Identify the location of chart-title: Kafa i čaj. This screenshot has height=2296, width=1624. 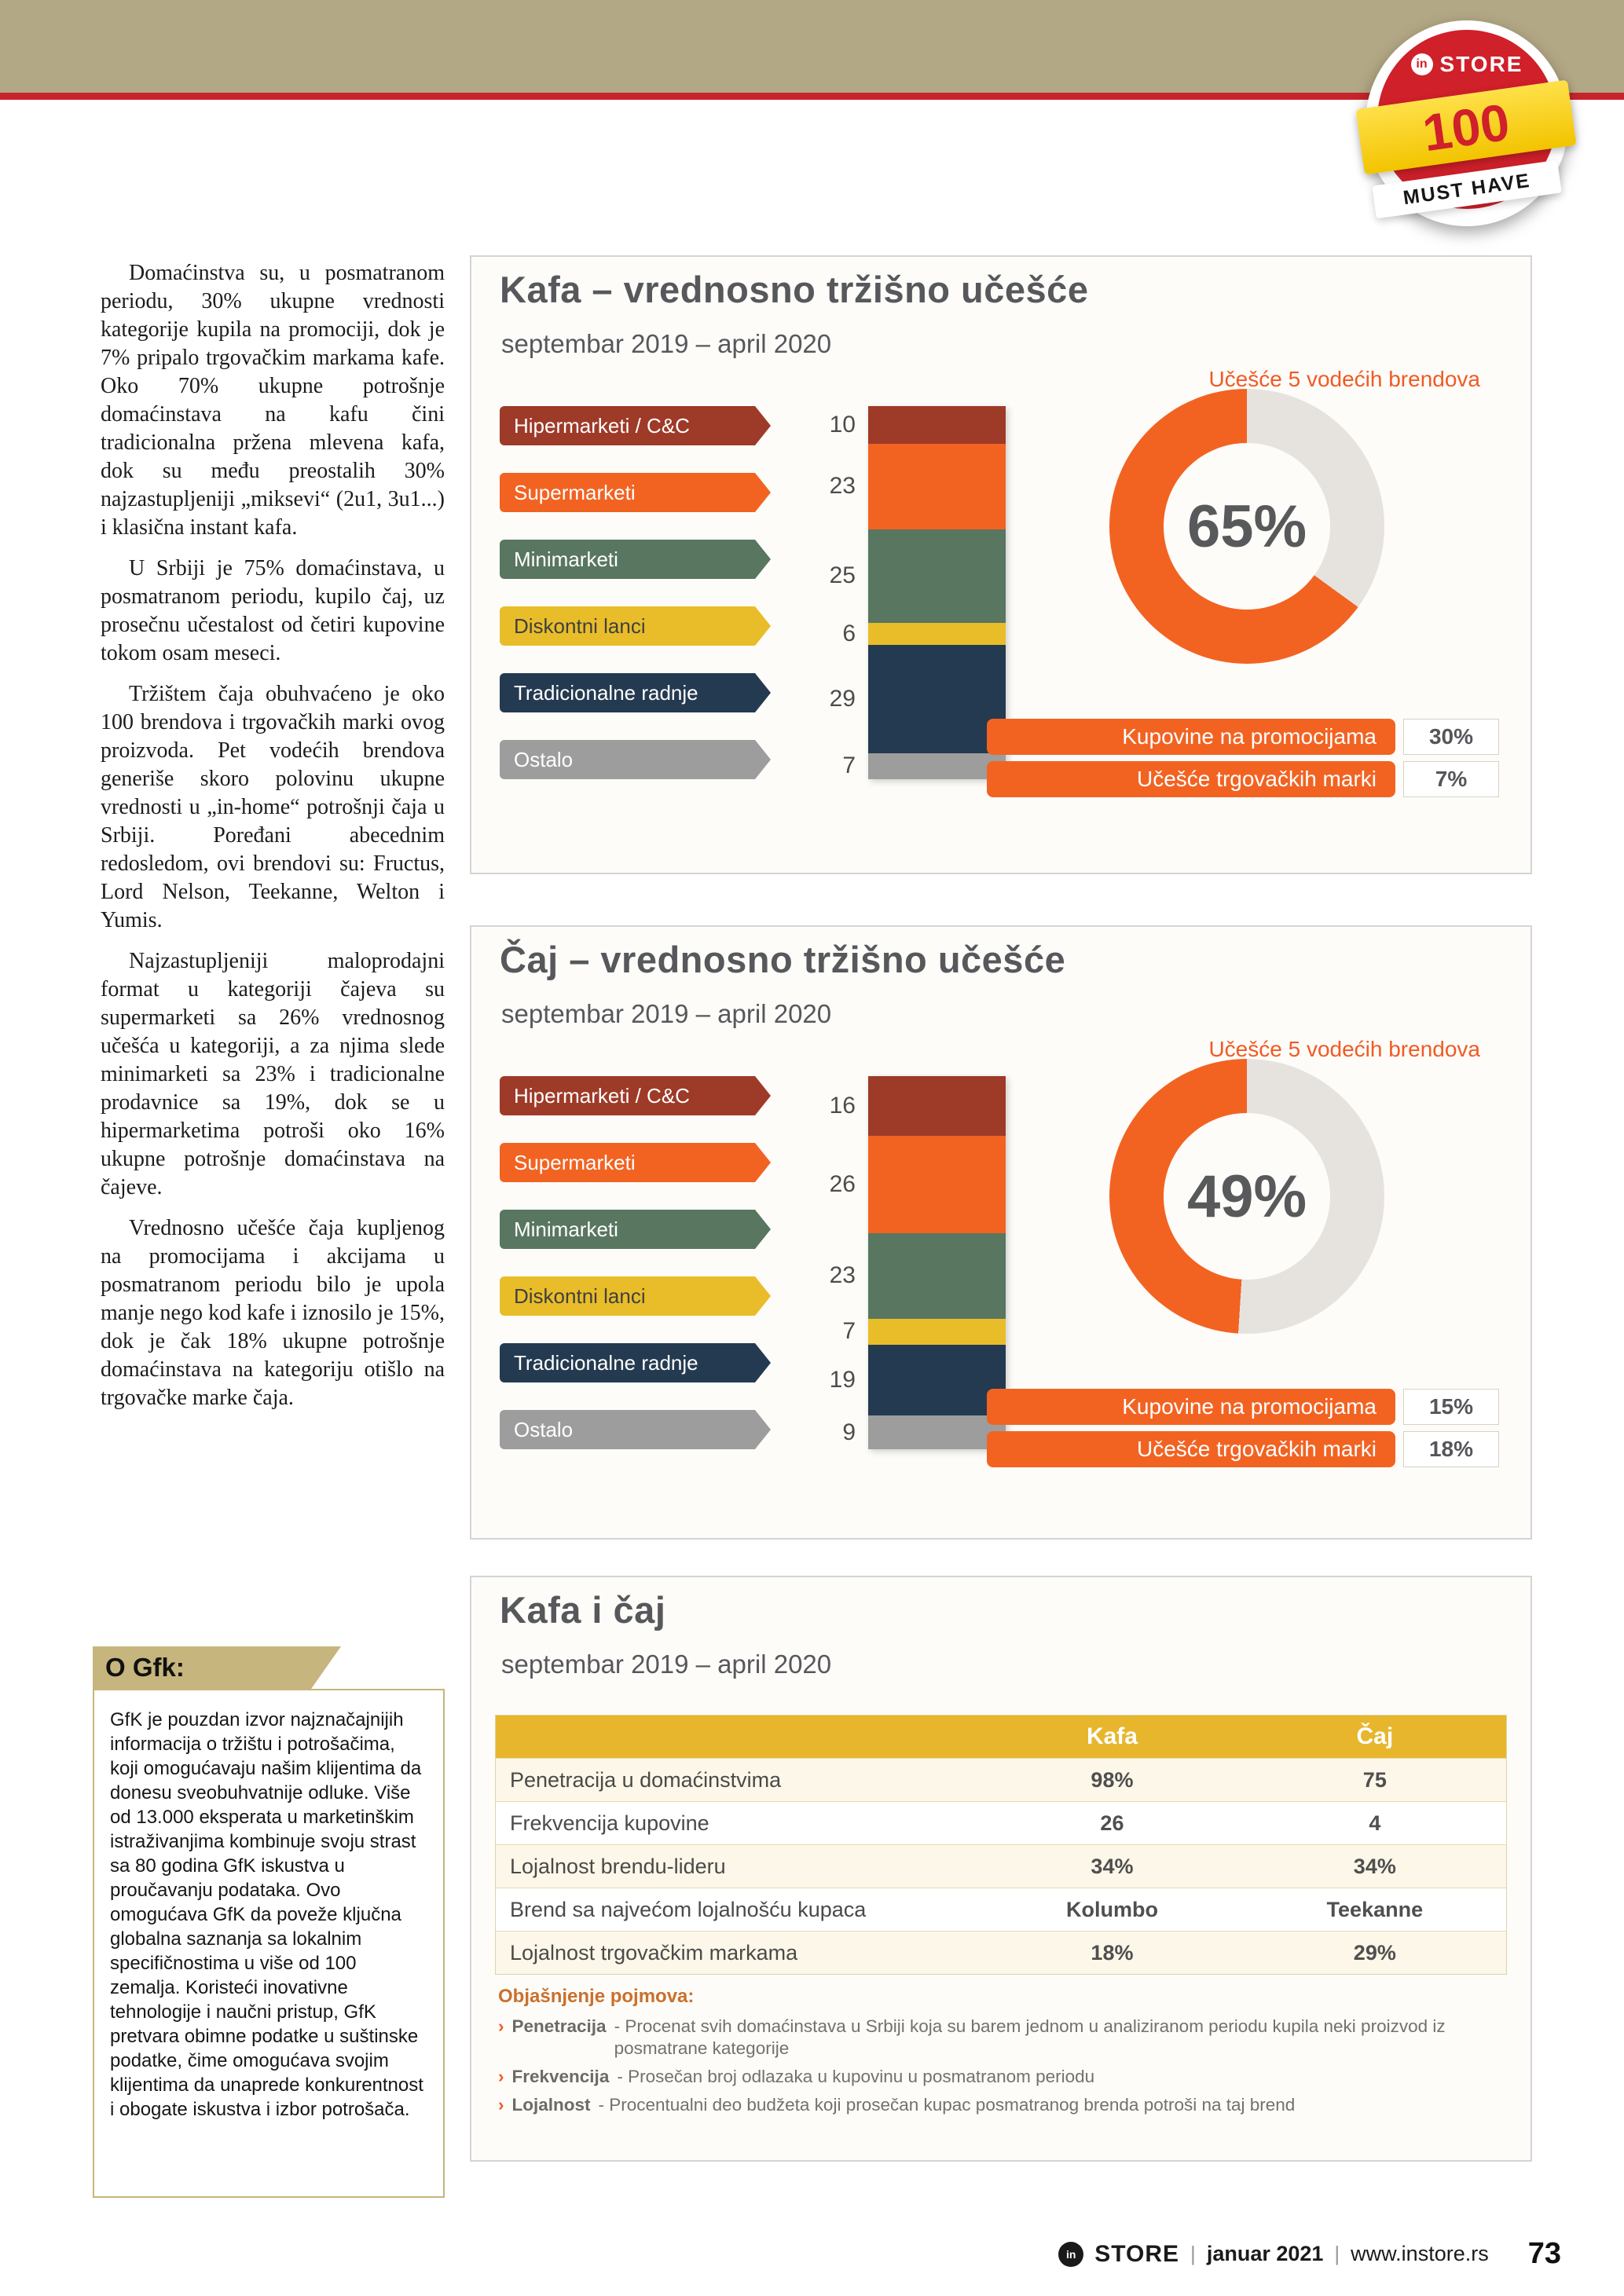
(583, 1610).